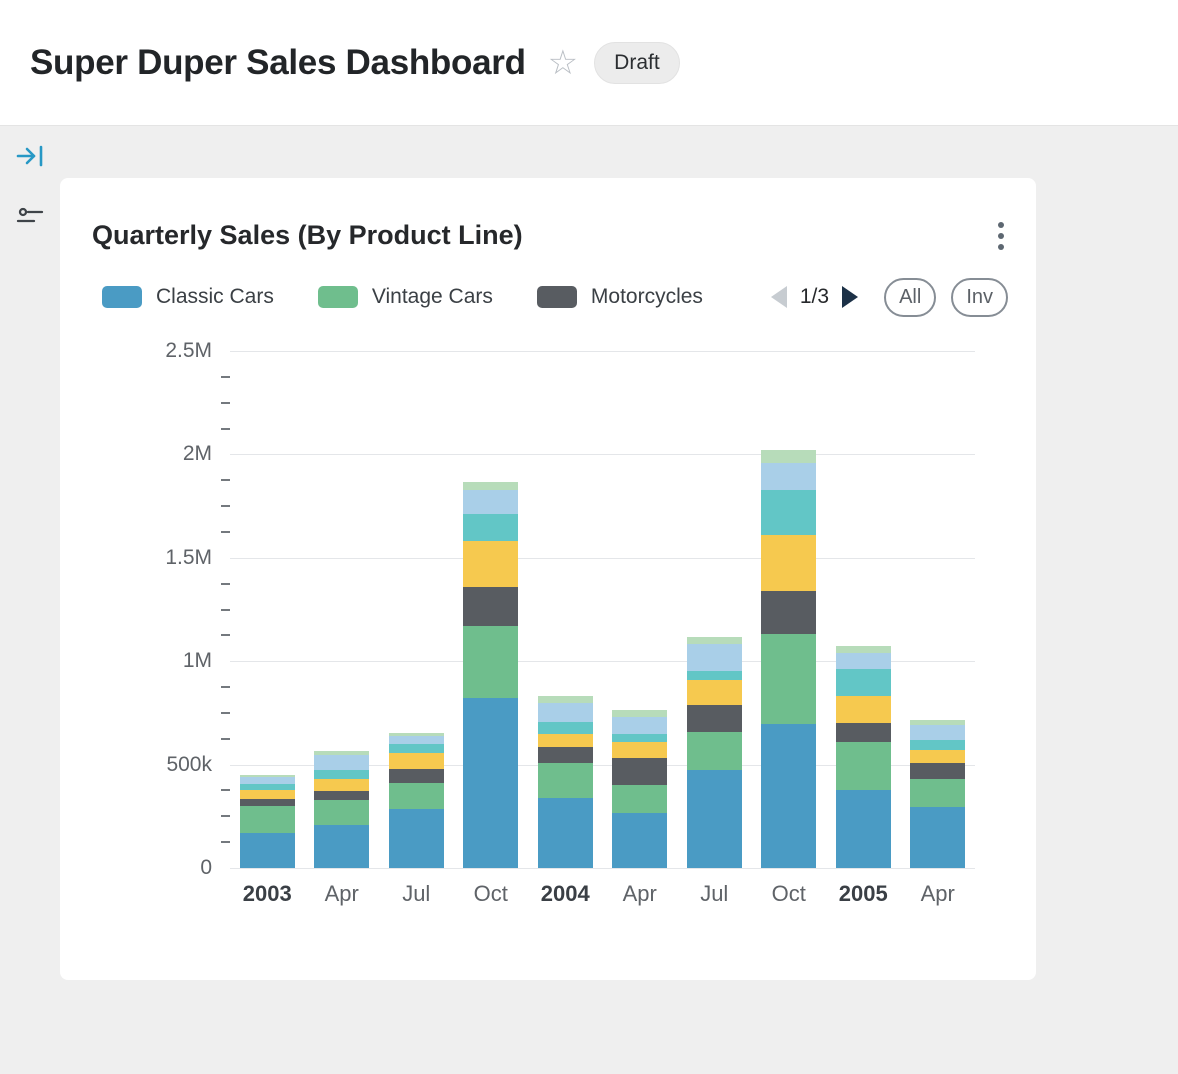 The height and width of the screenshot is (1074, 1178). What do you see at coordinates (405, 297) in the screenshot?
I see `legend-item: Vintage Cars` at bounding box center [405, 297].